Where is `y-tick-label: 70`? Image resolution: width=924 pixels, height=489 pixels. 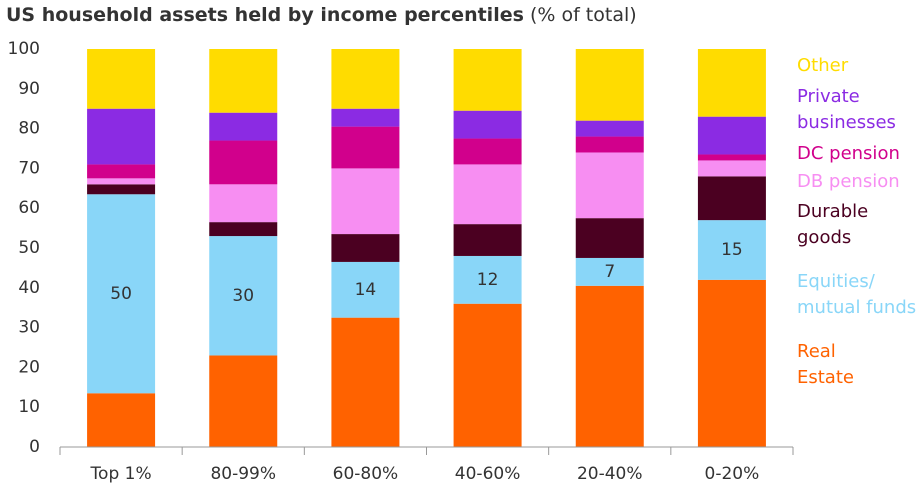 y-tick-label: 70 is located at coordinates (29, 168).